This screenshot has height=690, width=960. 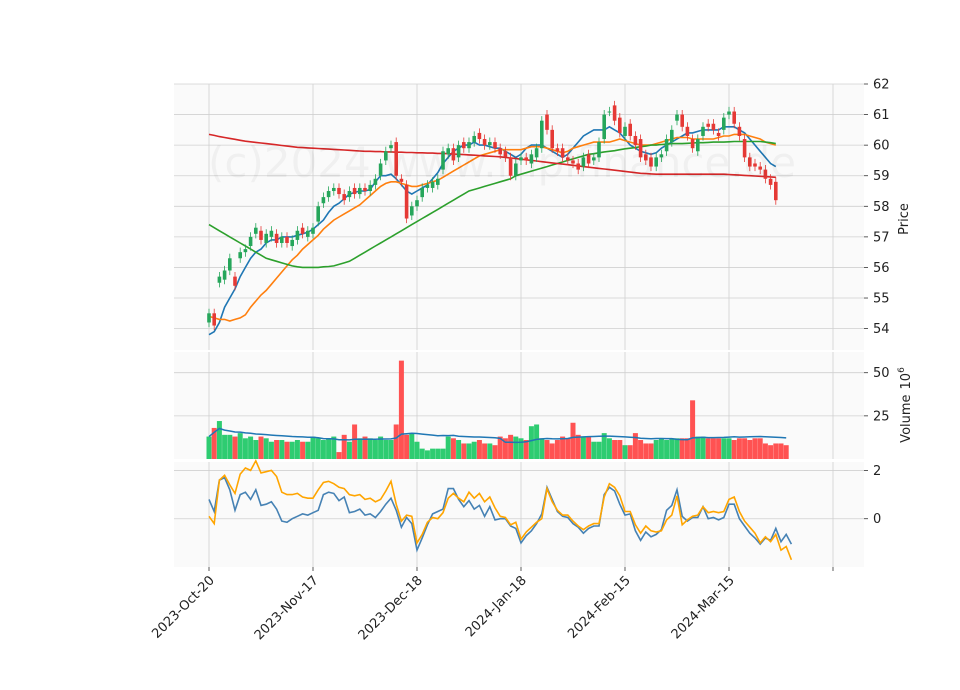 I want to click on volume-axis-label: Volume 106, so click(x=905, y=405).